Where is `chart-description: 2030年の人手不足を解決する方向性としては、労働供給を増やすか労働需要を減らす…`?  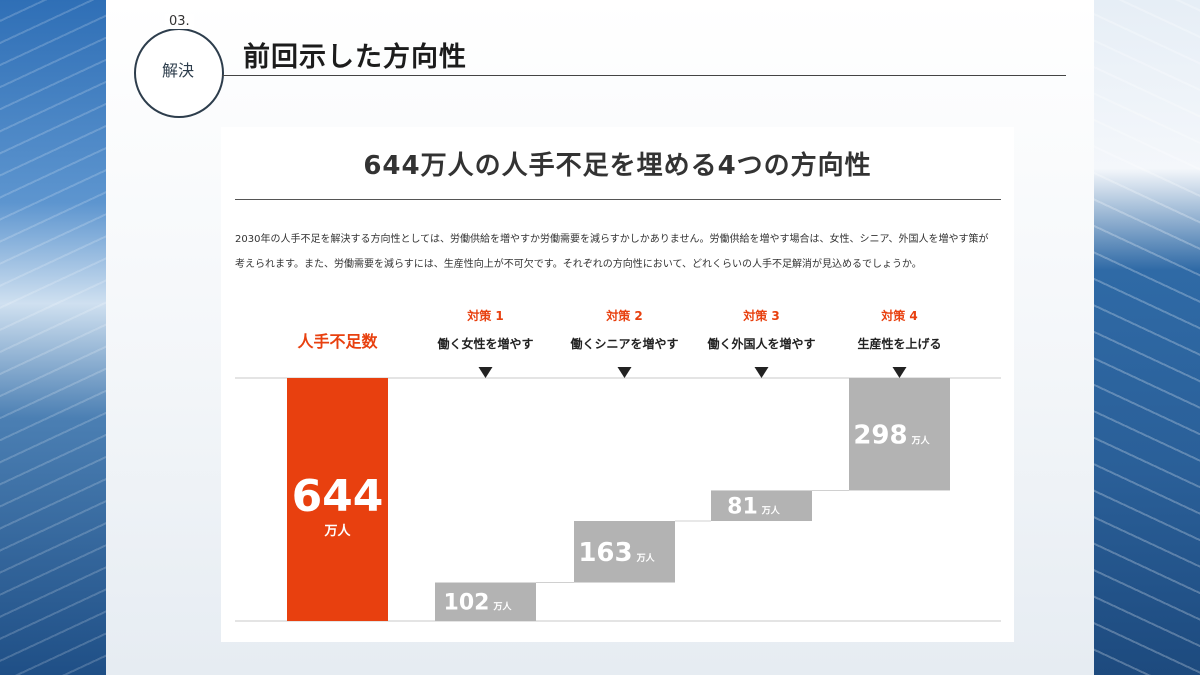 chart-description: 2030年の人手不足を解決する方向性としては、労働供給を増やすか労働需要を減らす… is located at coordinates (620, 252).